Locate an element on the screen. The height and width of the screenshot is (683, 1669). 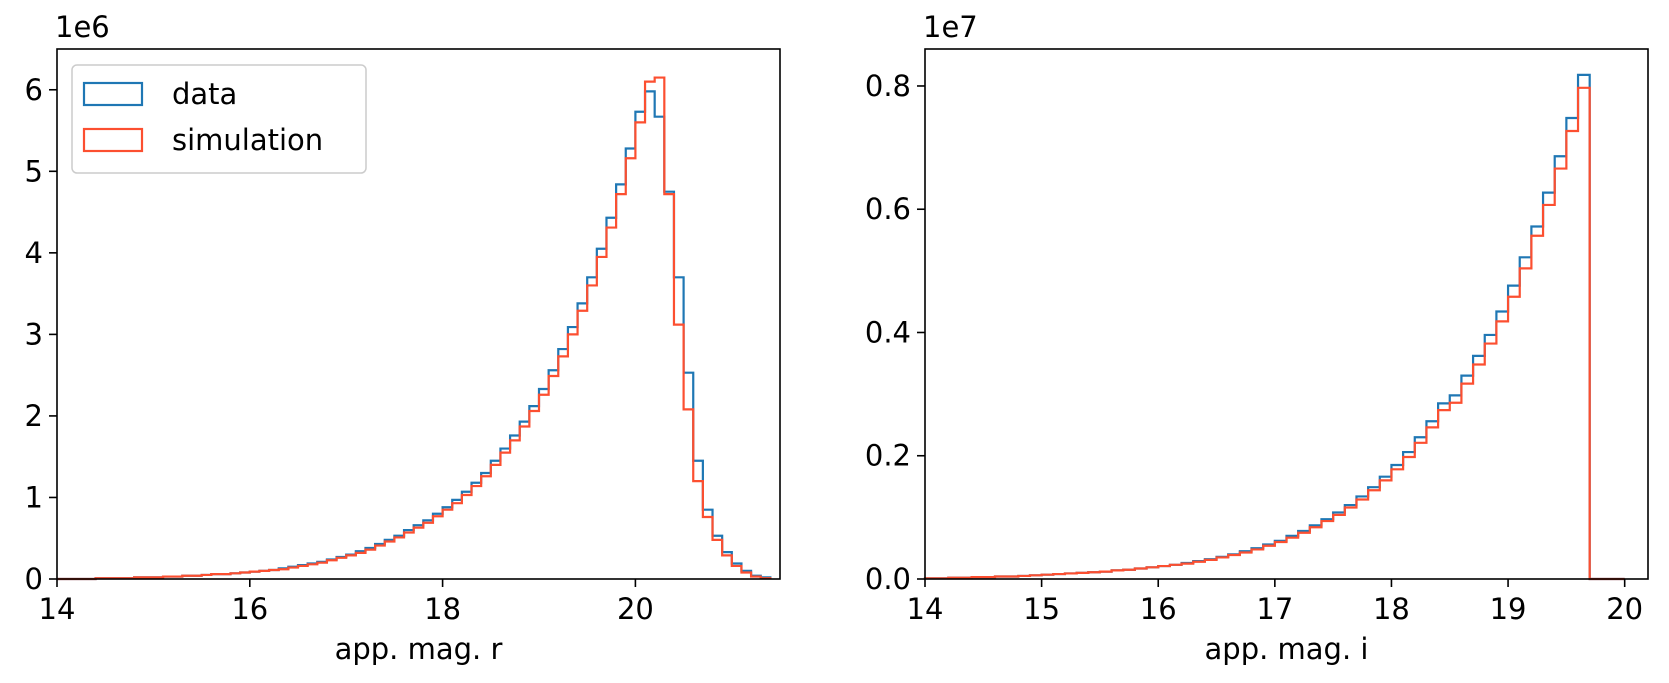
y-tick-label: 0.8 is located at coordinates (888, 86).